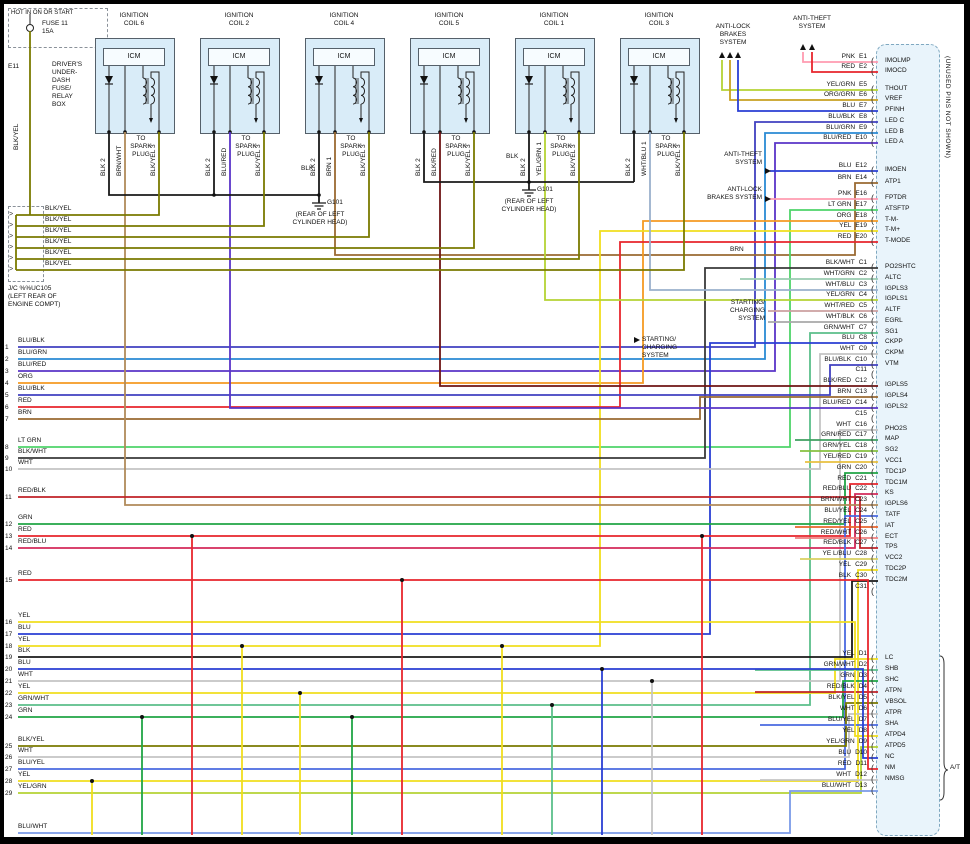  I want to click on pin-signal-label: IGPLS5, so click(896, 384).